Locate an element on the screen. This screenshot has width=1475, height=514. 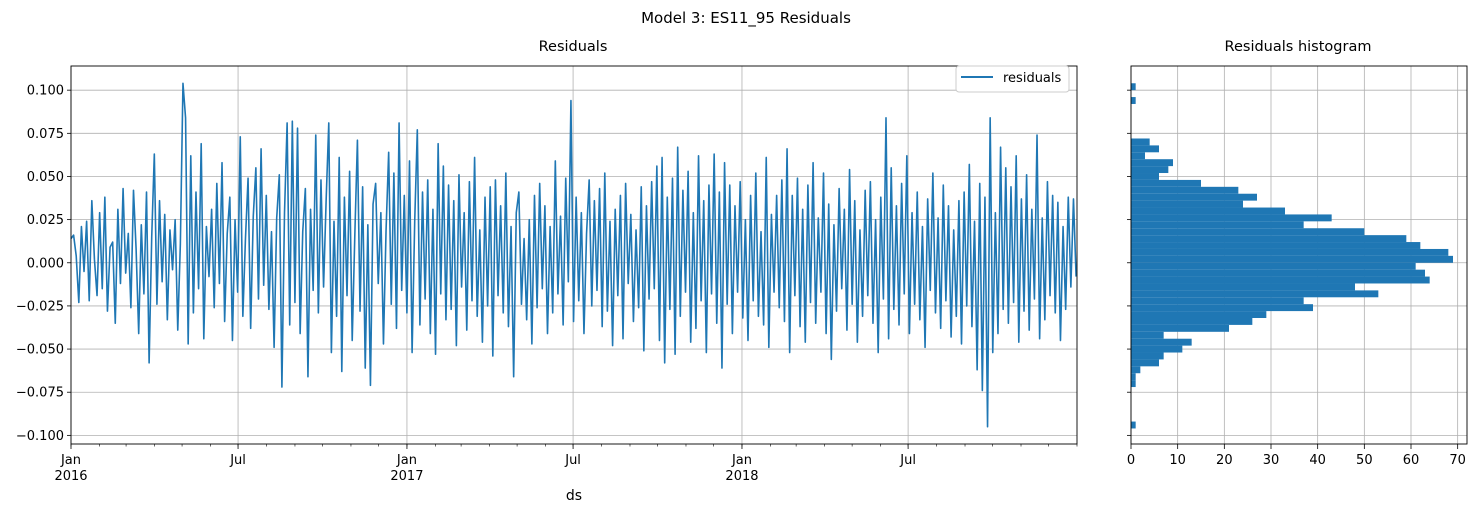
x-axis-label: ds is located at coordinates (574, 496).